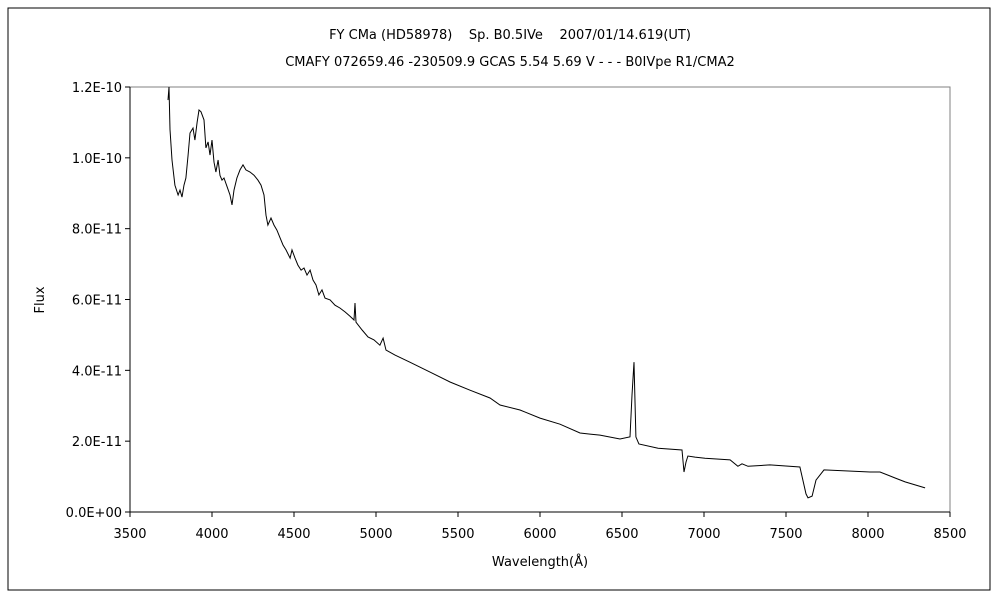  Describe the element at coordinates (539, 534) in the screenshot. I see `x-tick-label: 6000` at that location.